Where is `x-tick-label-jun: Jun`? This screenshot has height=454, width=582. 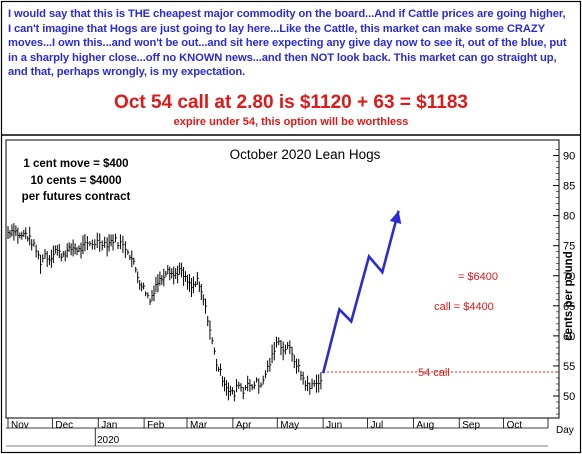 x-tick-label-jun: Jun is located at coordinates (334, 425).